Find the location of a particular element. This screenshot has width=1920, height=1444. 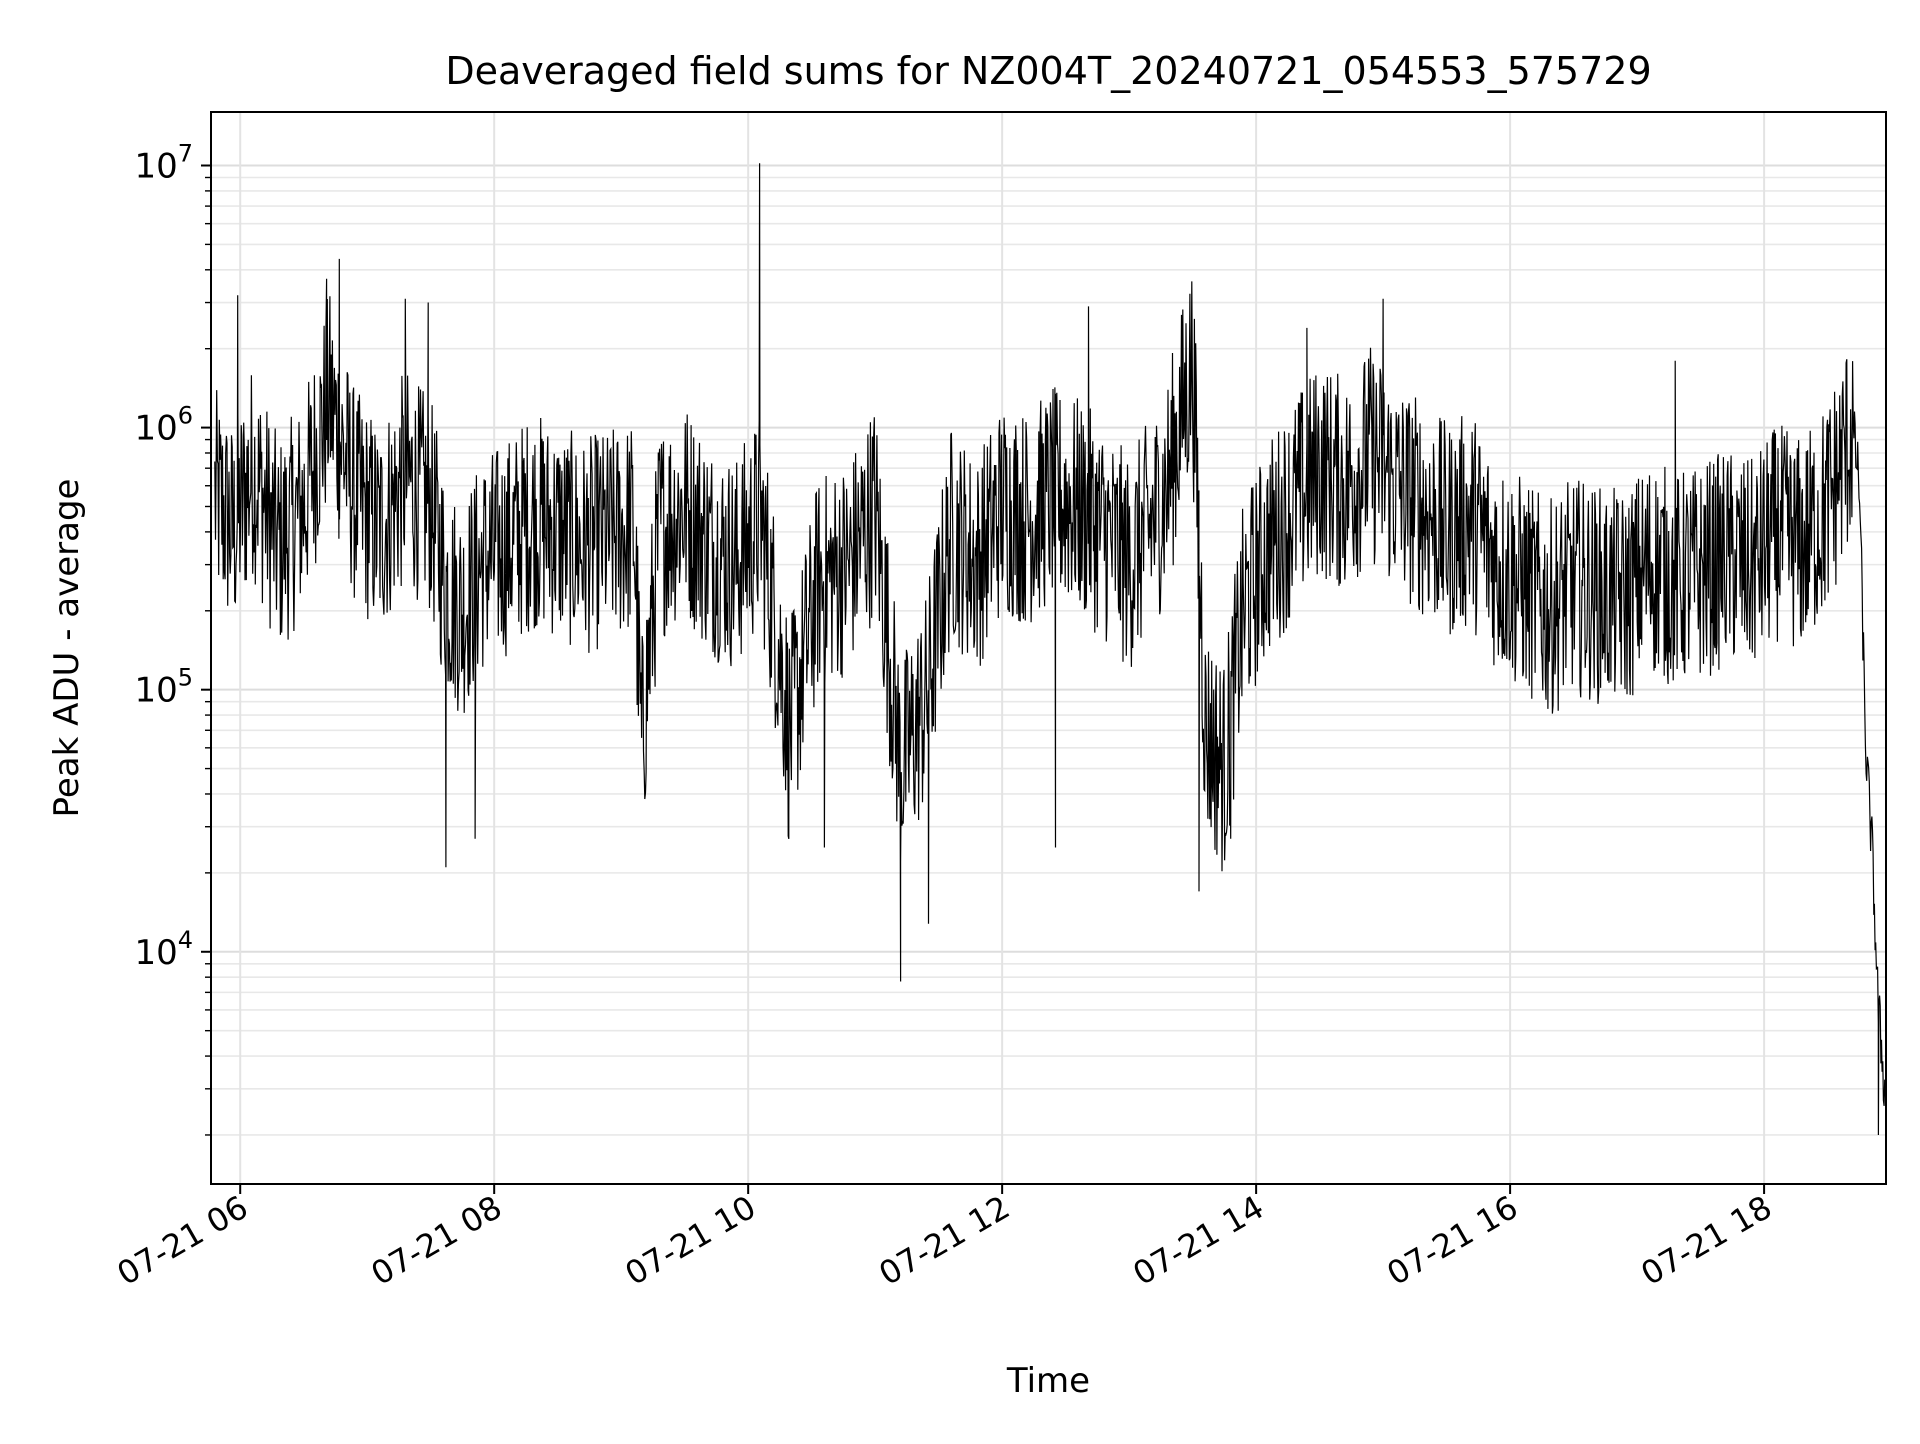

y-tick-label: 10⁴ is located at coordinates (163, 949).